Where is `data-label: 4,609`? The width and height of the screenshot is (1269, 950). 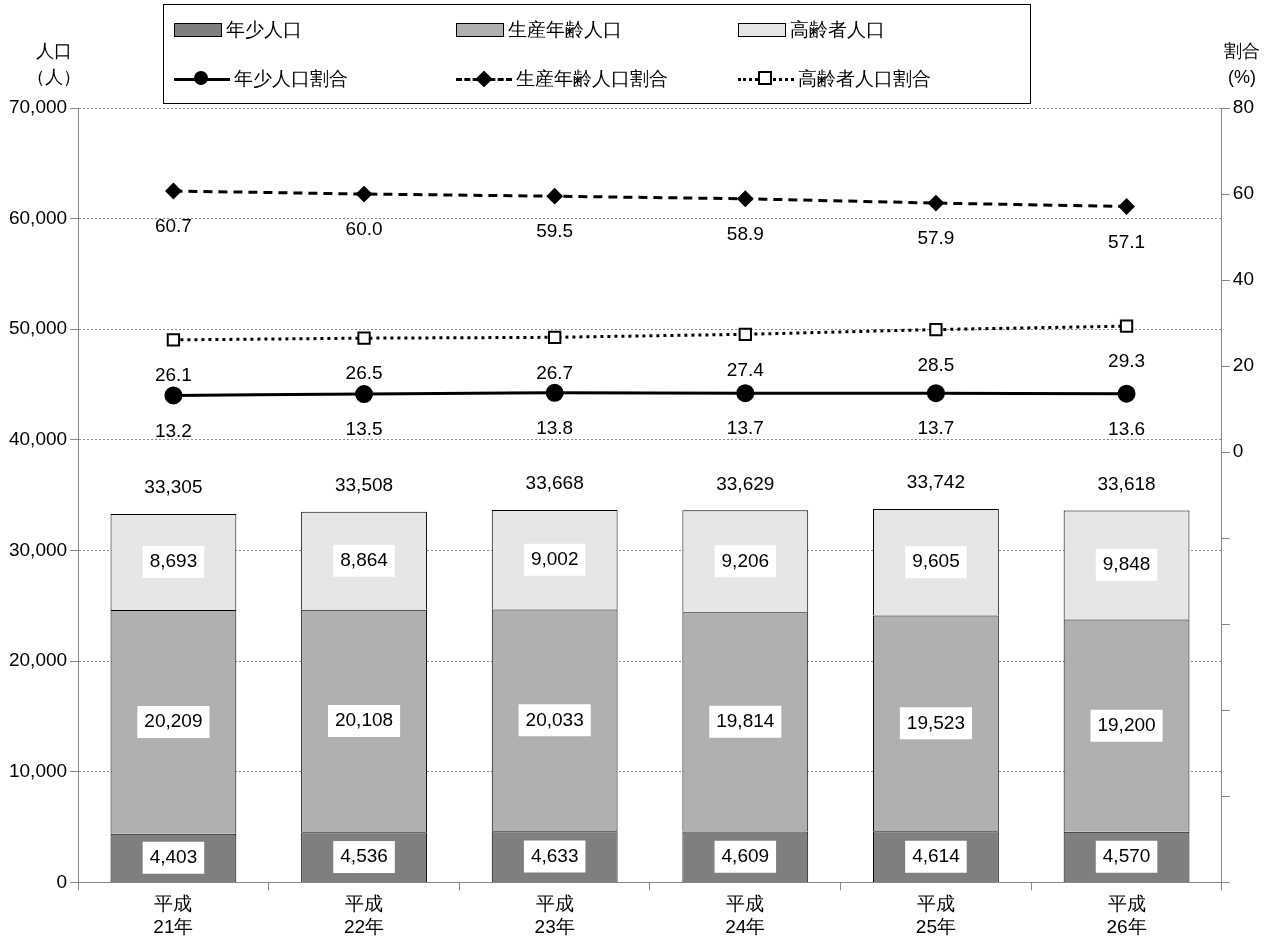
data-label: 4,609 is located at coordinates (745, 855).